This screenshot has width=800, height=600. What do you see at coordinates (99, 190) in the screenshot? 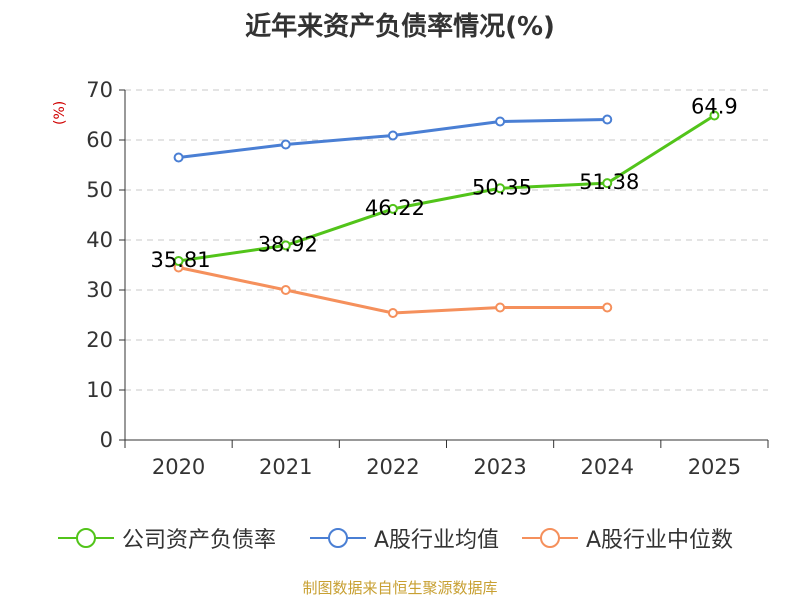
I see `y-tick-label-50: 50` at bounding box center [99, 190].